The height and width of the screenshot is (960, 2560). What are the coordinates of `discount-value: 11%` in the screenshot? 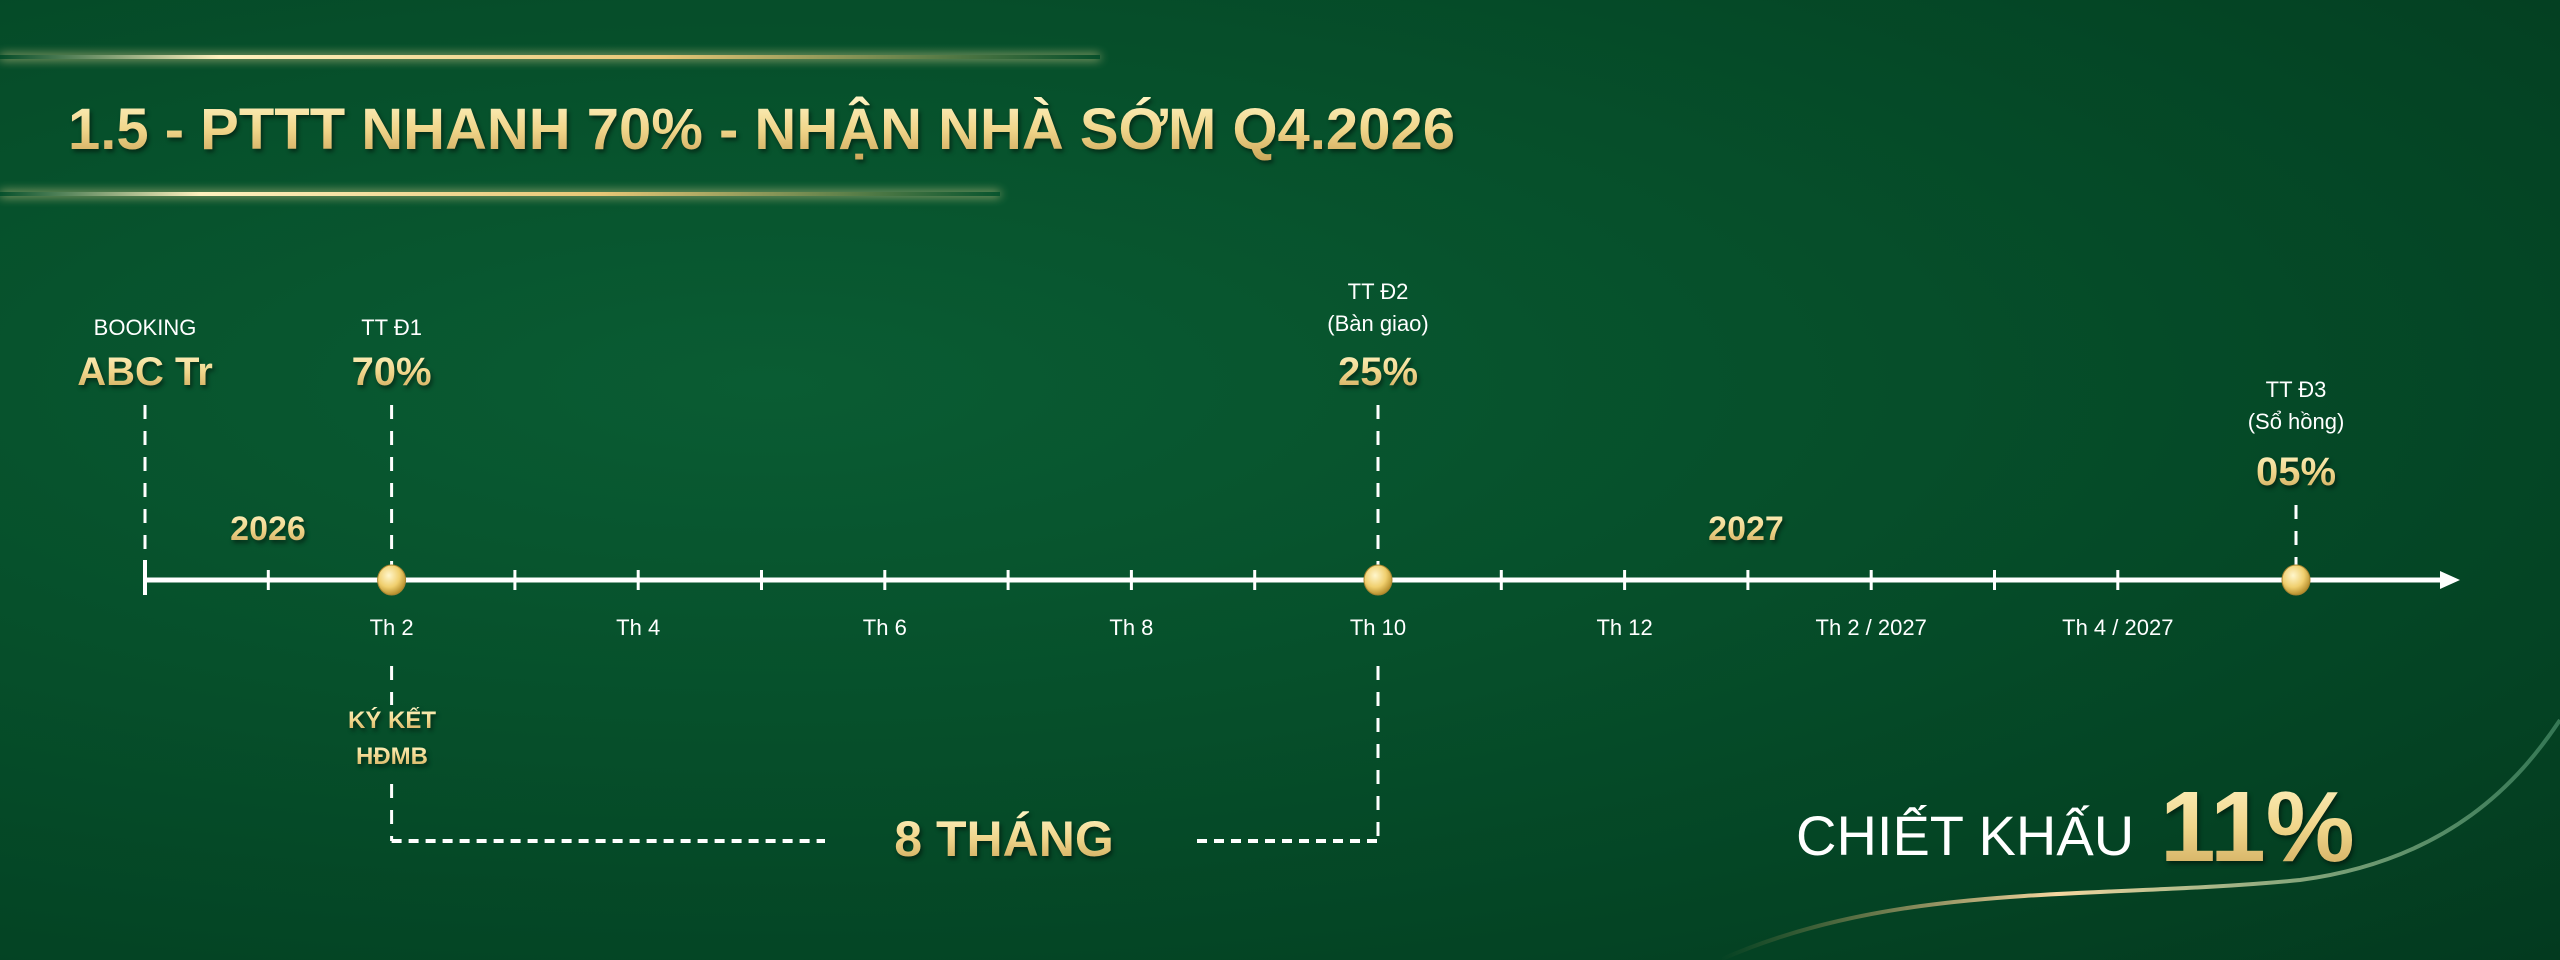 It's located at (2257, 827).